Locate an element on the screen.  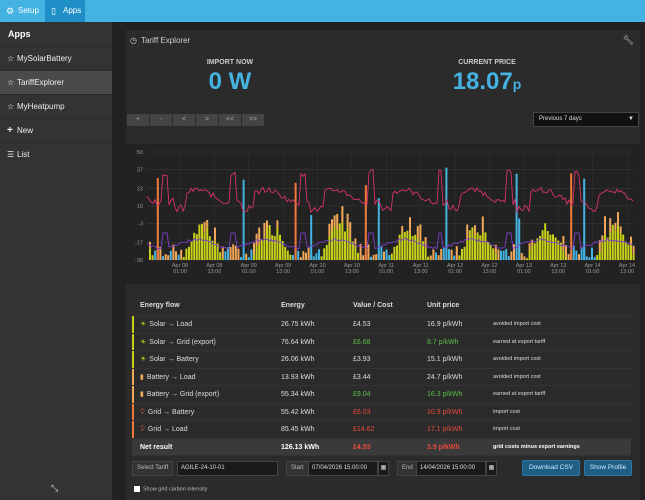
flow-cell: ▮ Battery → Grid (export) is located at coordinates (179, 395).